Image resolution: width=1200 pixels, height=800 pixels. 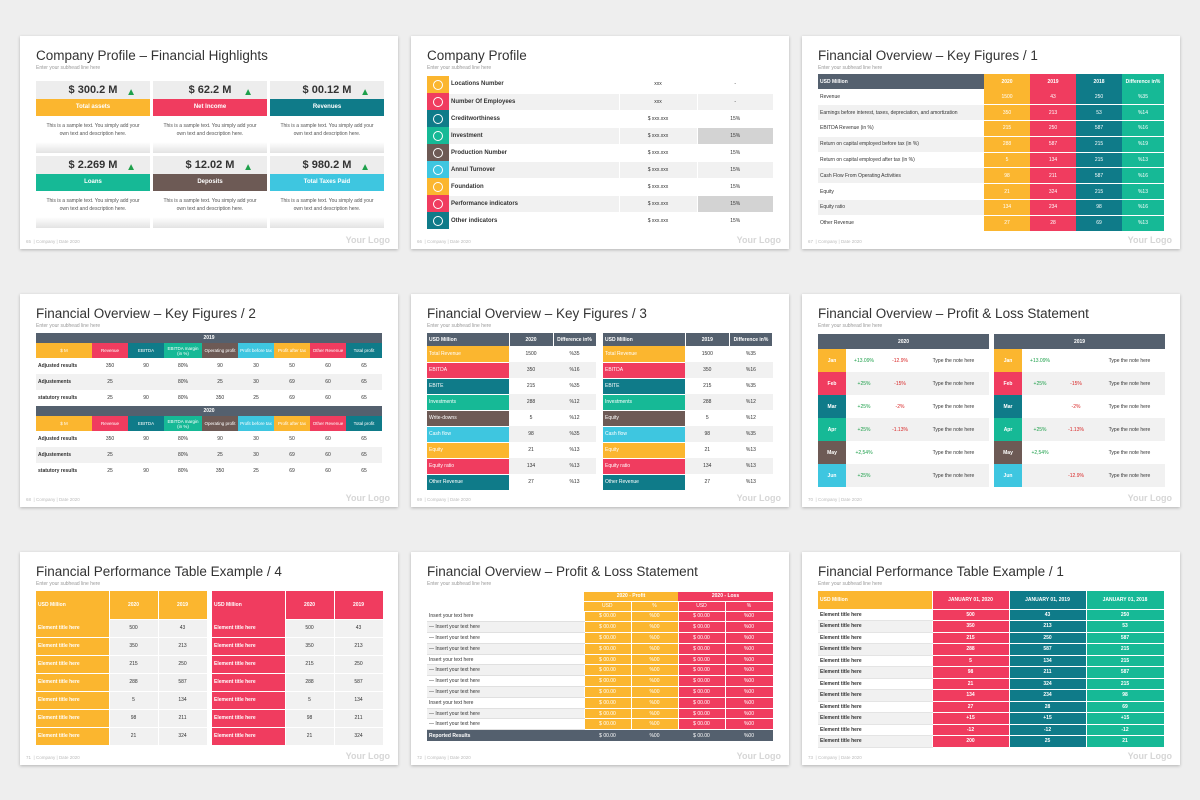 What do you see at coordinates (970, 741) in the screenshot?
I see `table-cell: 200` at bounding box center [970, 741].